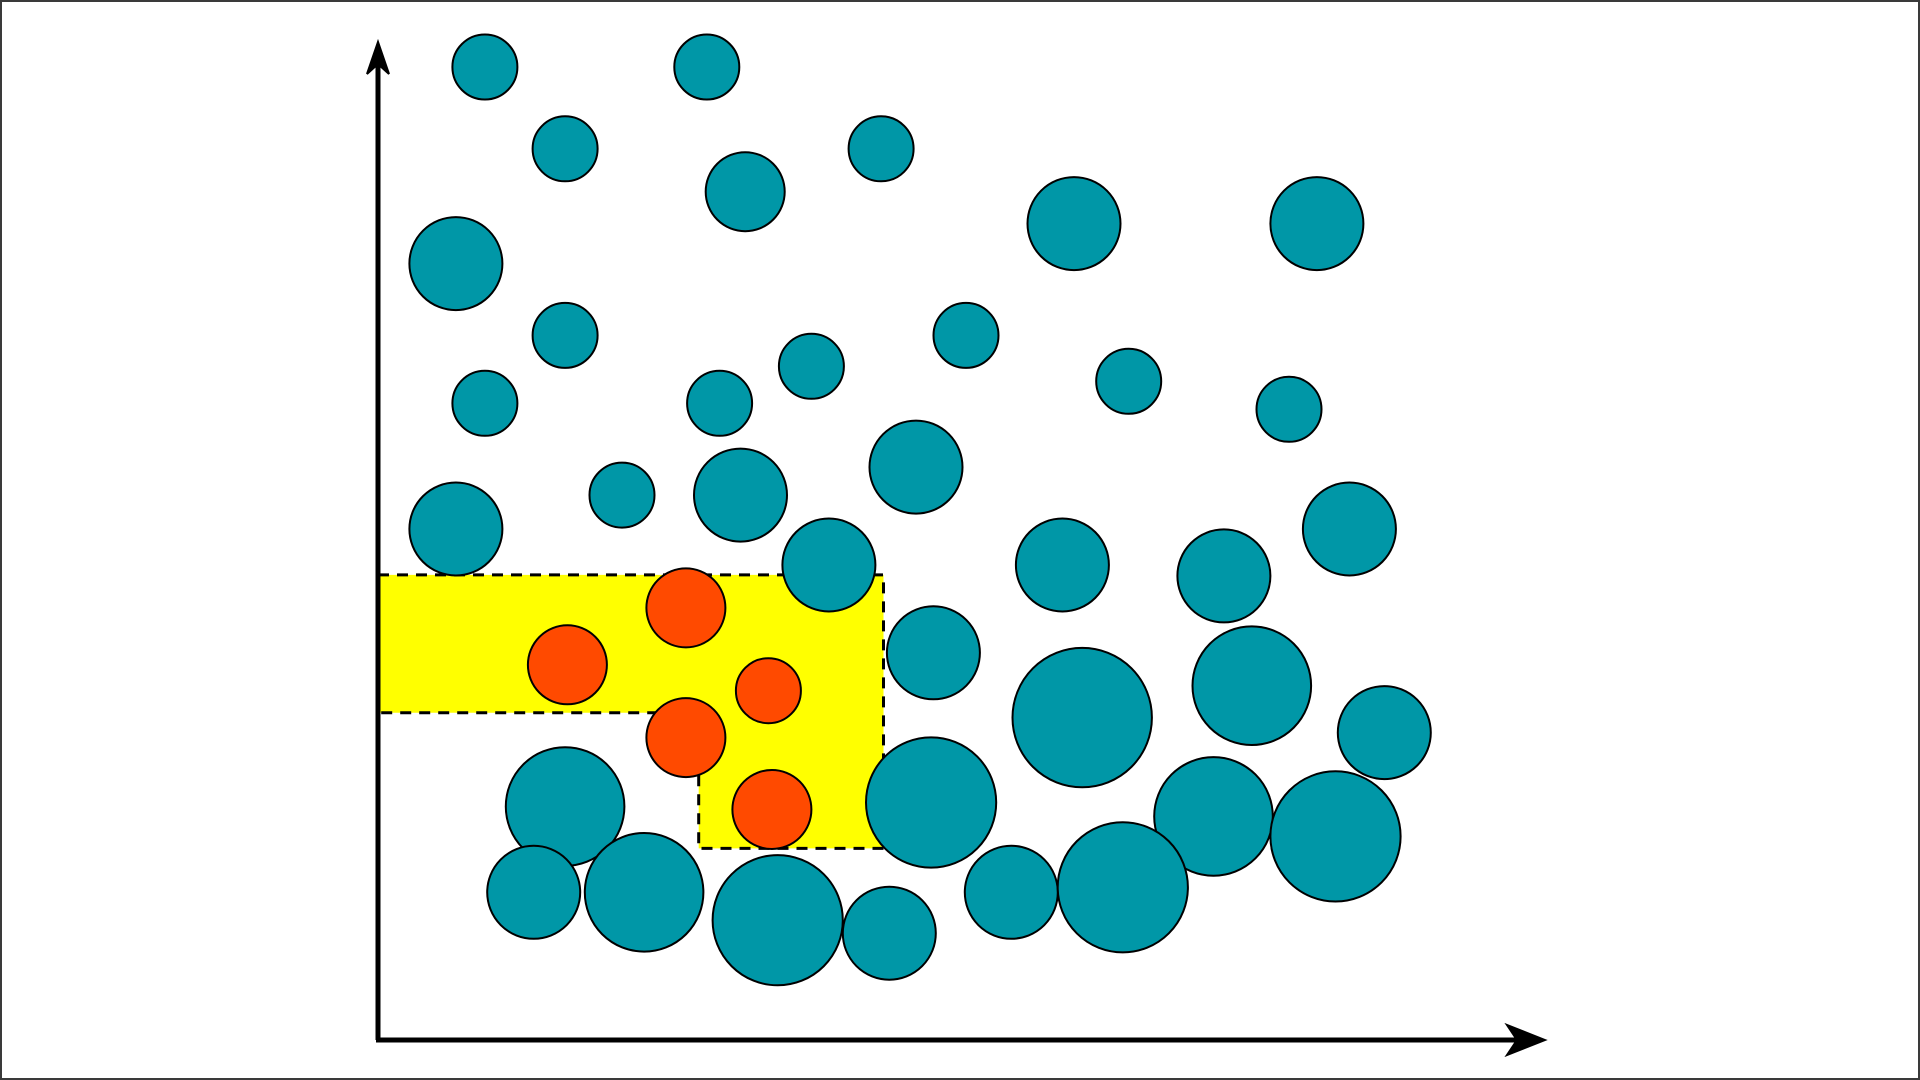  Describe the element at coordinates (378, 56) in the screenshot. I see `y-axis-arrowhead` at that location.